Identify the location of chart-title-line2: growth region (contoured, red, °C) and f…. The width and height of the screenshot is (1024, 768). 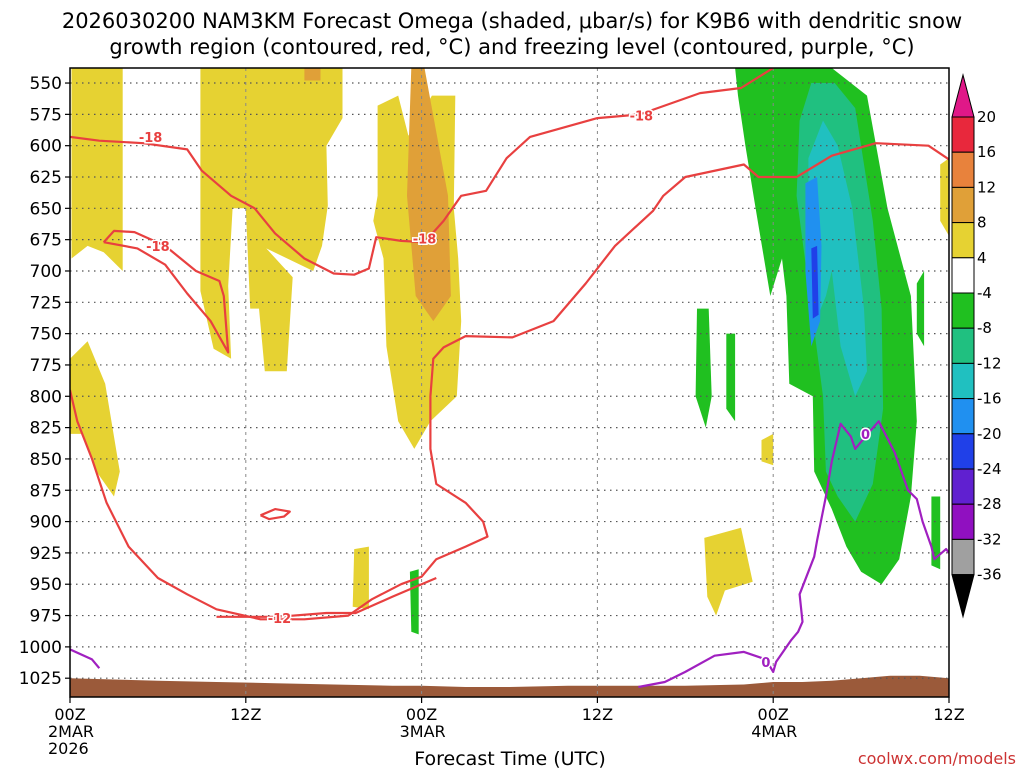
(511, 47).